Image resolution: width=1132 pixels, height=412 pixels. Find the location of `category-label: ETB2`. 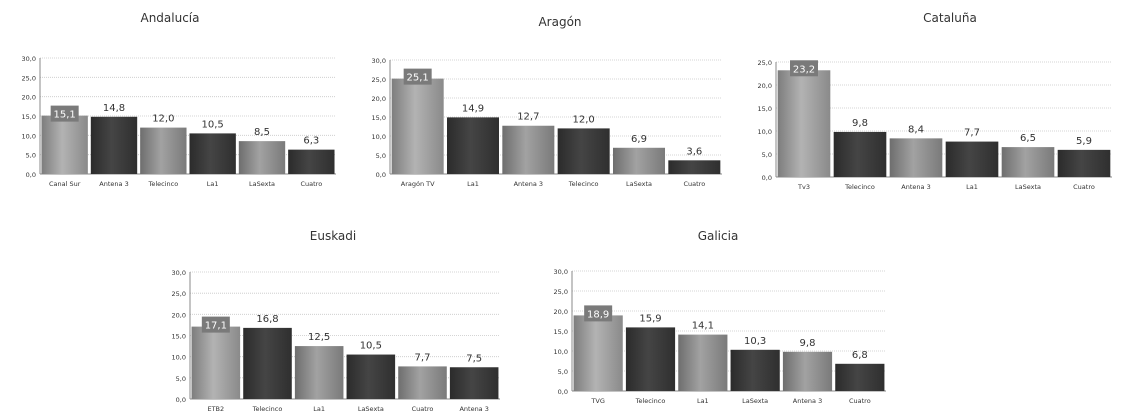

category-label: ETB2 is located at coordinates (215, 408).